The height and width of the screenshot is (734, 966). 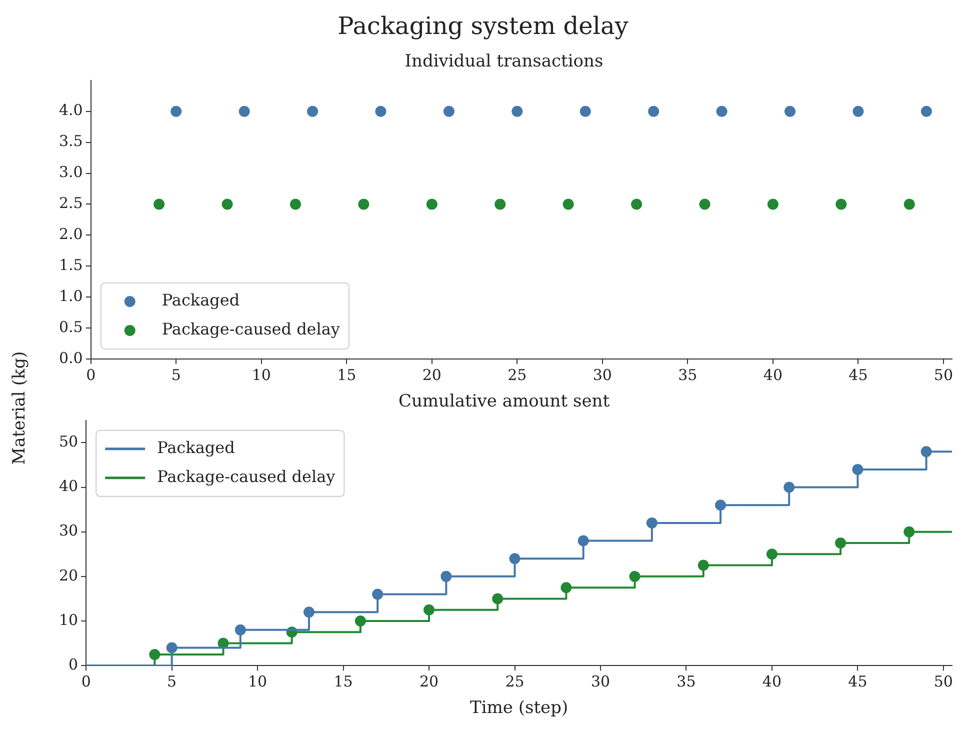 I want to click on y-tick-label: 2.5, so click(x=70, y=203).